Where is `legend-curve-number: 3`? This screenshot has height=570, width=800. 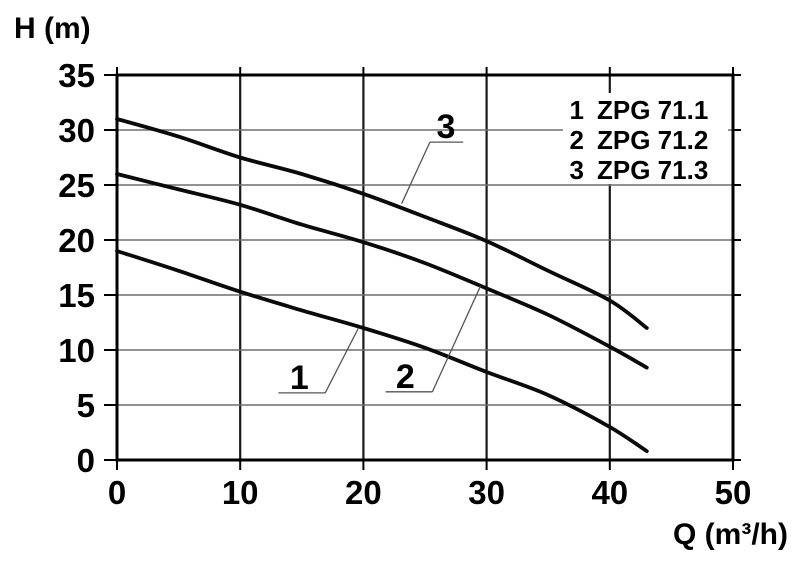
legend-curve-number: 3 is located at coordinates (577, 170).